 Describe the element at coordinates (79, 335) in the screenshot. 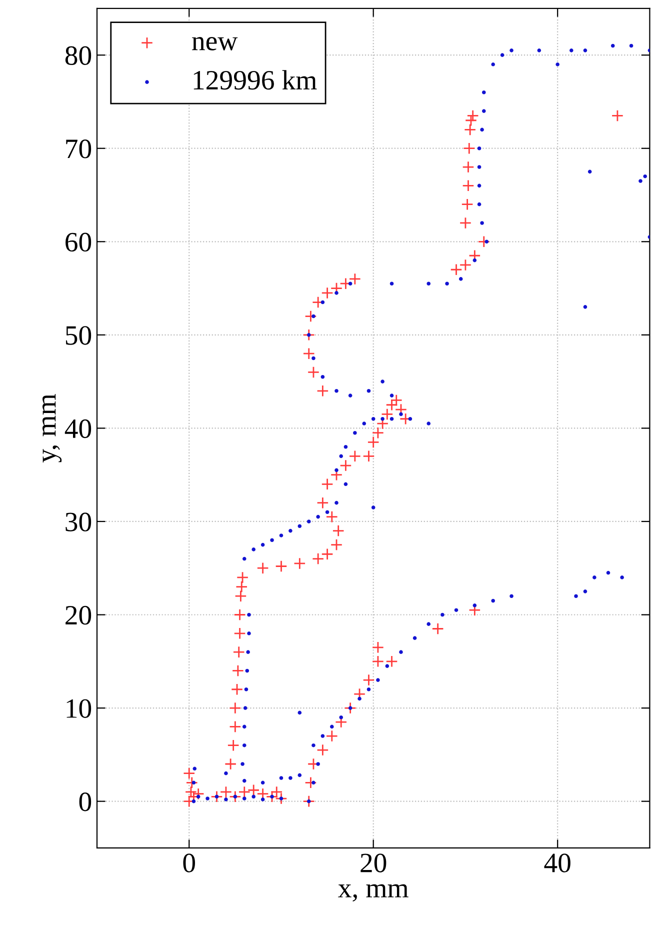

I see `y-tick-label: 50` at that location.